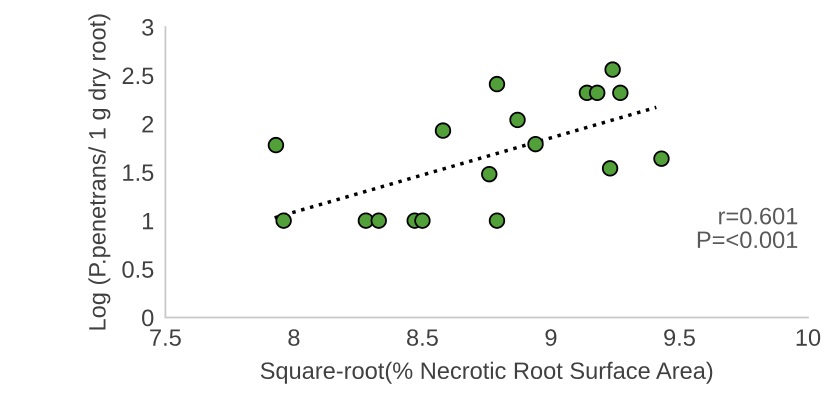 The height and width of the screenshot is (415, 827). I want to click on x-axis-title: Square-root(% Necrotic Root Surface Area), so click(486, 373).